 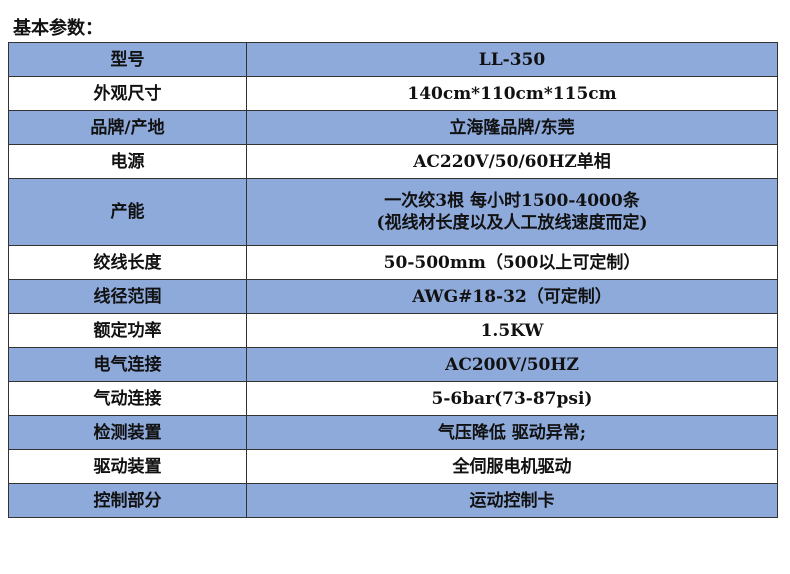 I want to click on section-title: 基本参数：, so click(x=58, y=28).